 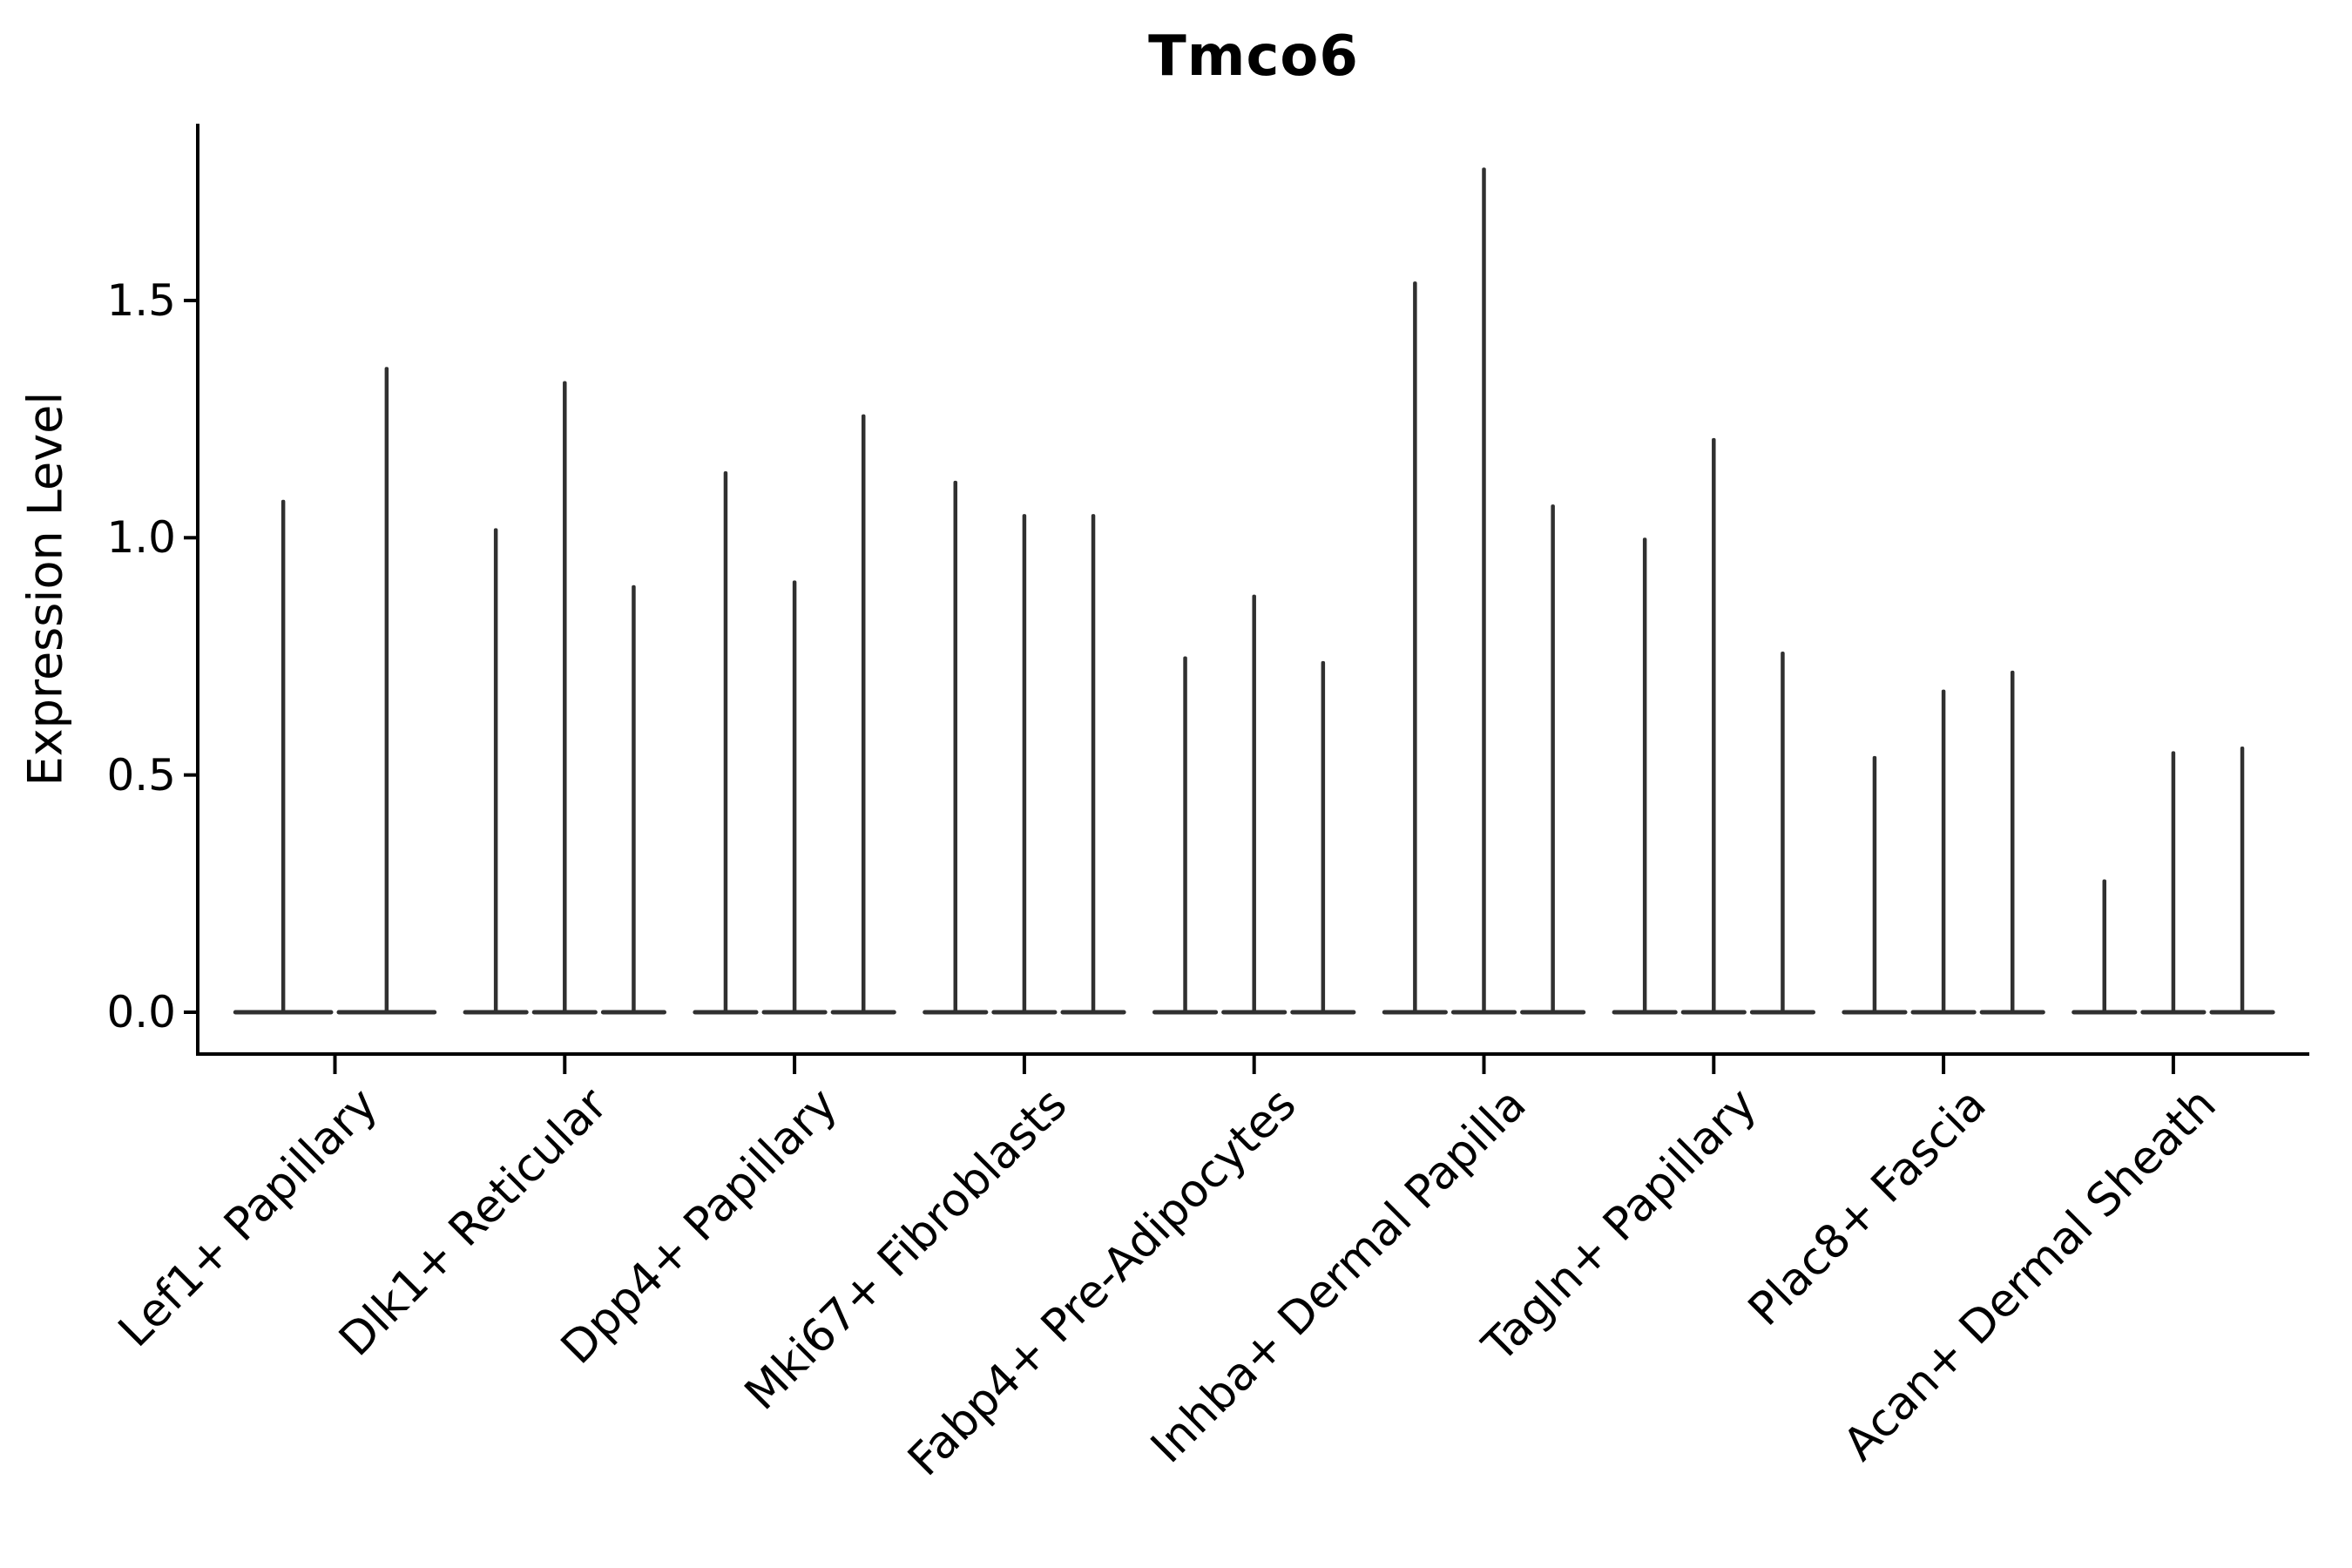 I want to click on y-tick-label: 0.5, so click(x=141, y=775).